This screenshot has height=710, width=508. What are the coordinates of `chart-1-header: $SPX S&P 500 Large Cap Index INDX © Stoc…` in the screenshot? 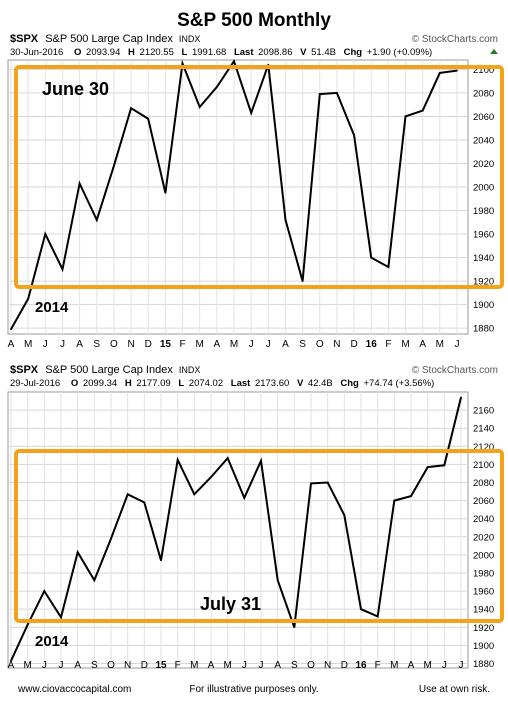 It's located at (254, 45).